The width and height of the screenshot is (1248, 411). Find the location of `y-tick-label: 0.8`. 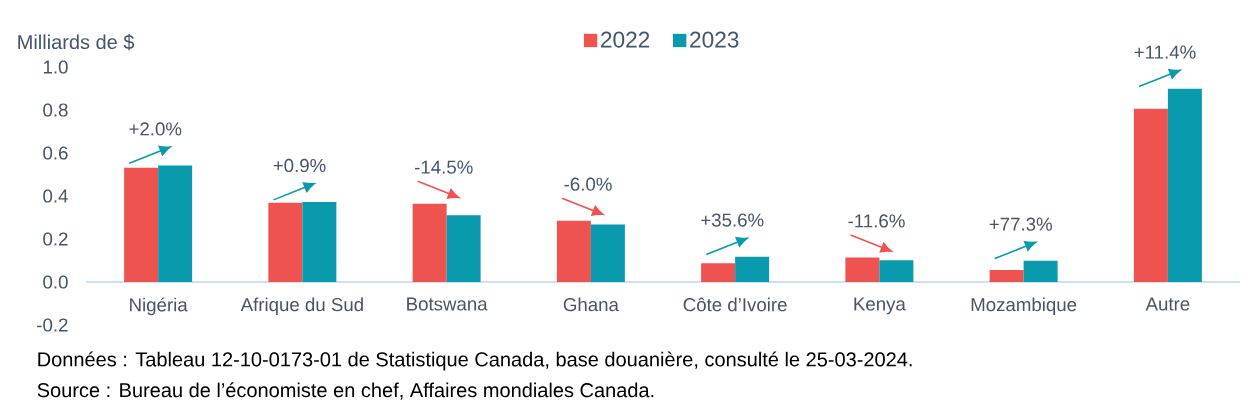

y-tick-label: 0.8 is located at coordinates (55, 110).